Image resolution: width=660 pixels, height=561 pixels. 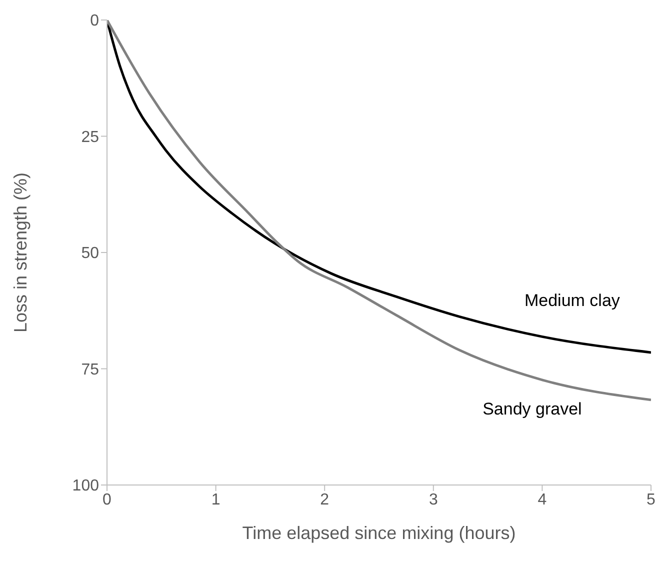 I want to click on x-tick-label: 4, so click(x=542, y=499).